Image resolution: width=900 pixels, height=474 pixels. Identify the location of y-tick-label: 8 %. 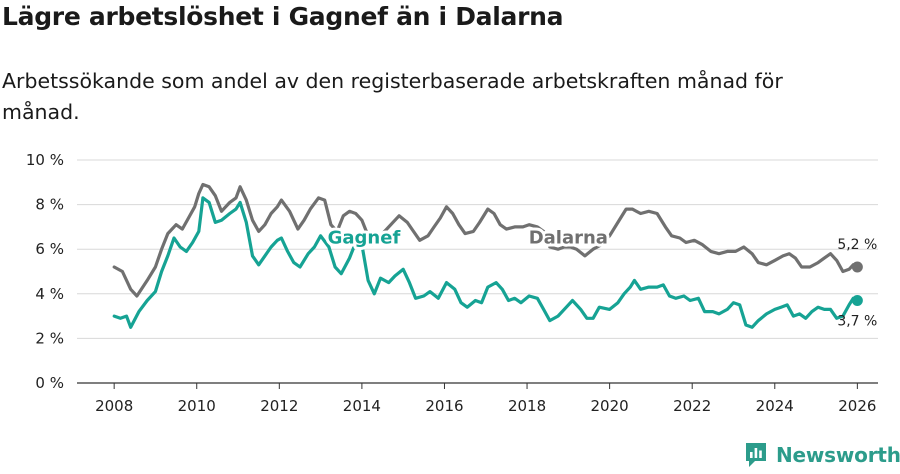
(49, 205).